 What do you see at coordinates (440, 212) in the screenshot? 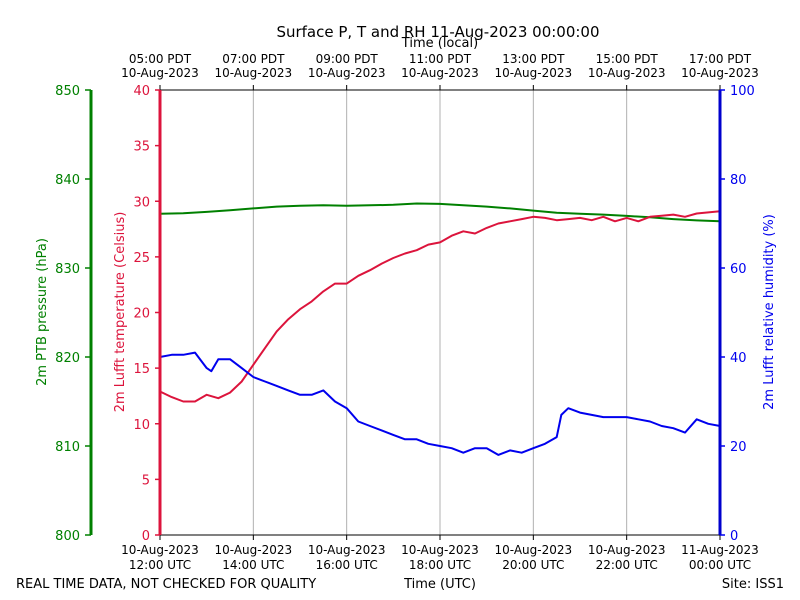
I see `pressure-series-line` at bounding box center [440, 212].